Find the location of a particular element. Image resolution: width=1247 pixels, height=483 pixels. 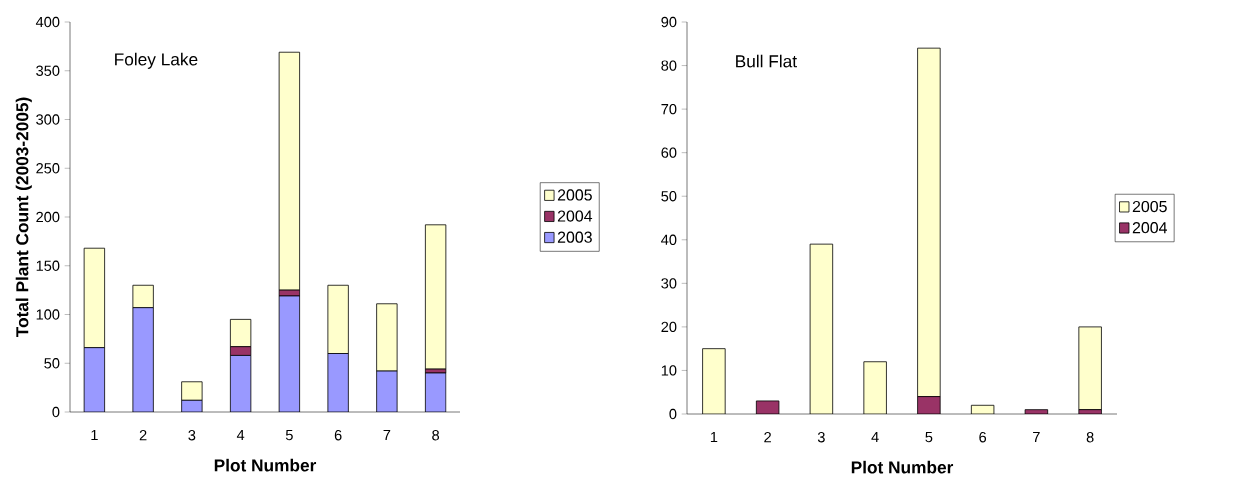

y-tick-label: 40 is located at coordinates (669, 239).